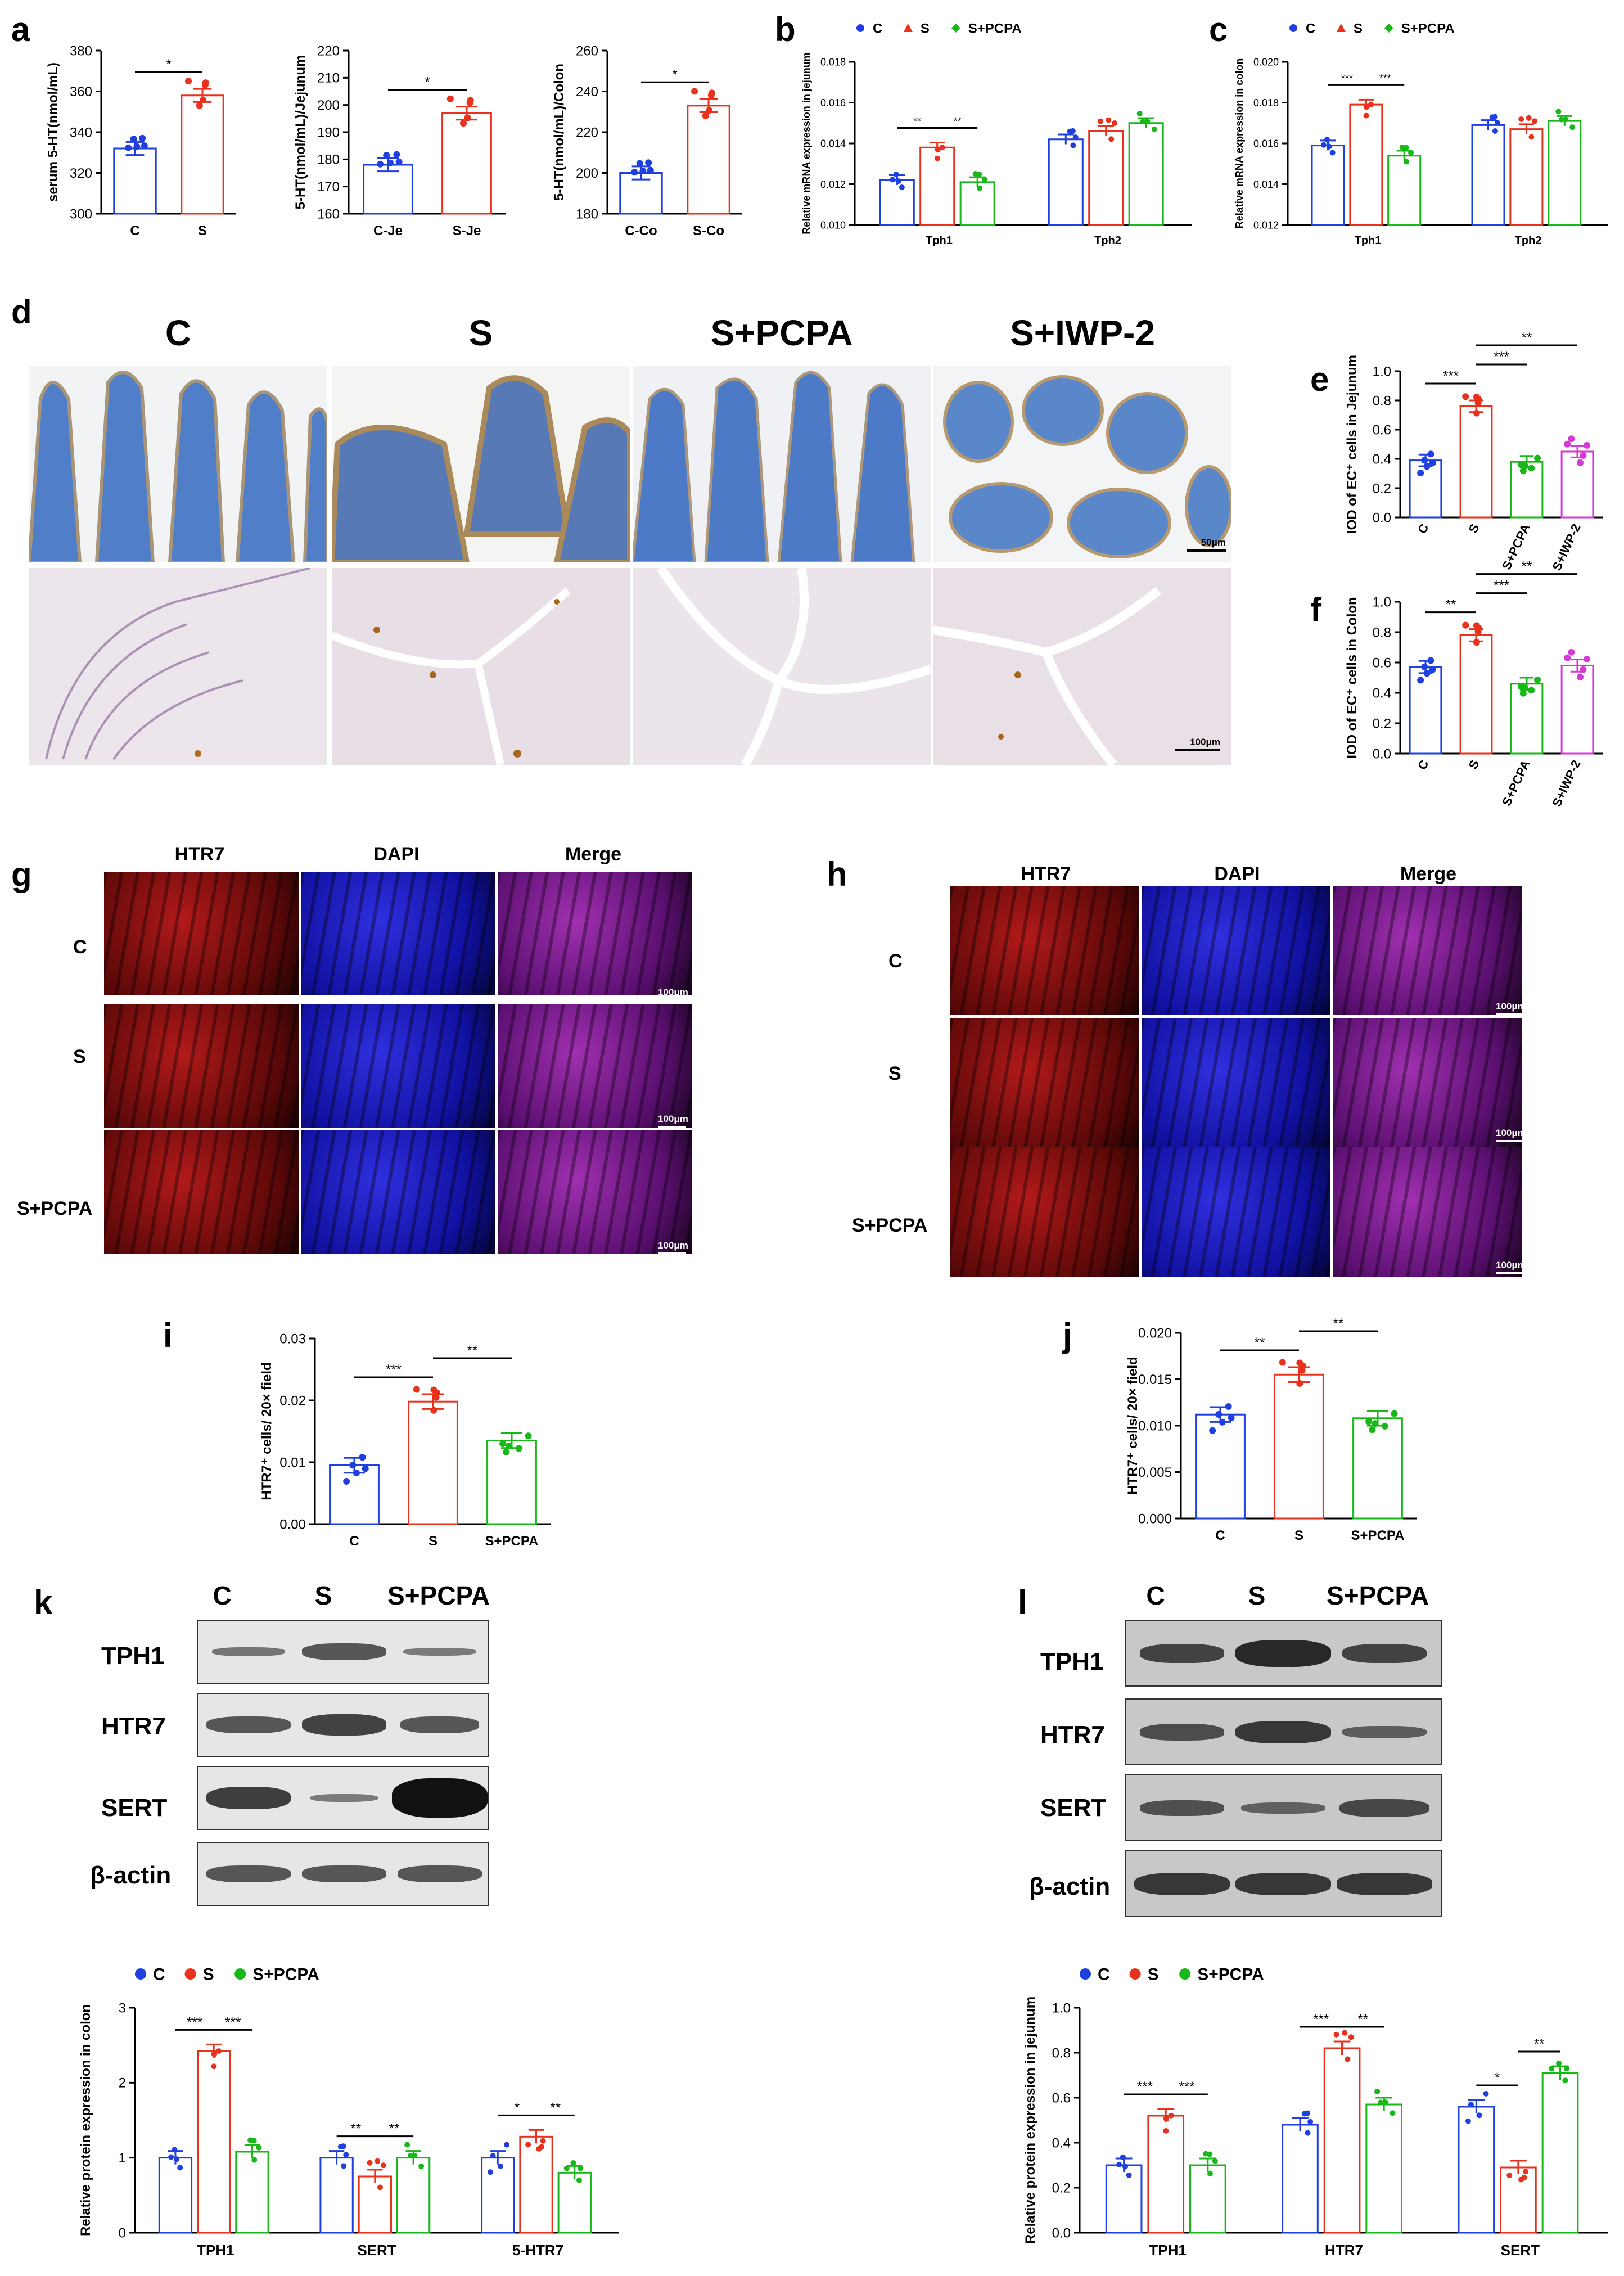 The height and width of the screenshot is (2276, 1624). I want to click on blot-k-lane-s: S, so click(323, 1596).